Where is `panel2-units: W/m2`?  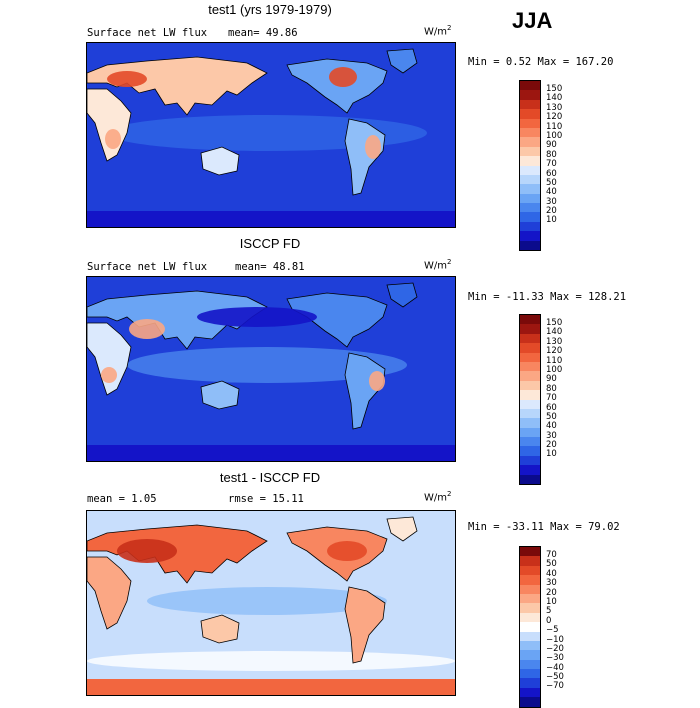 panel2-units: W/m2 is located at coordinates (438, 265).